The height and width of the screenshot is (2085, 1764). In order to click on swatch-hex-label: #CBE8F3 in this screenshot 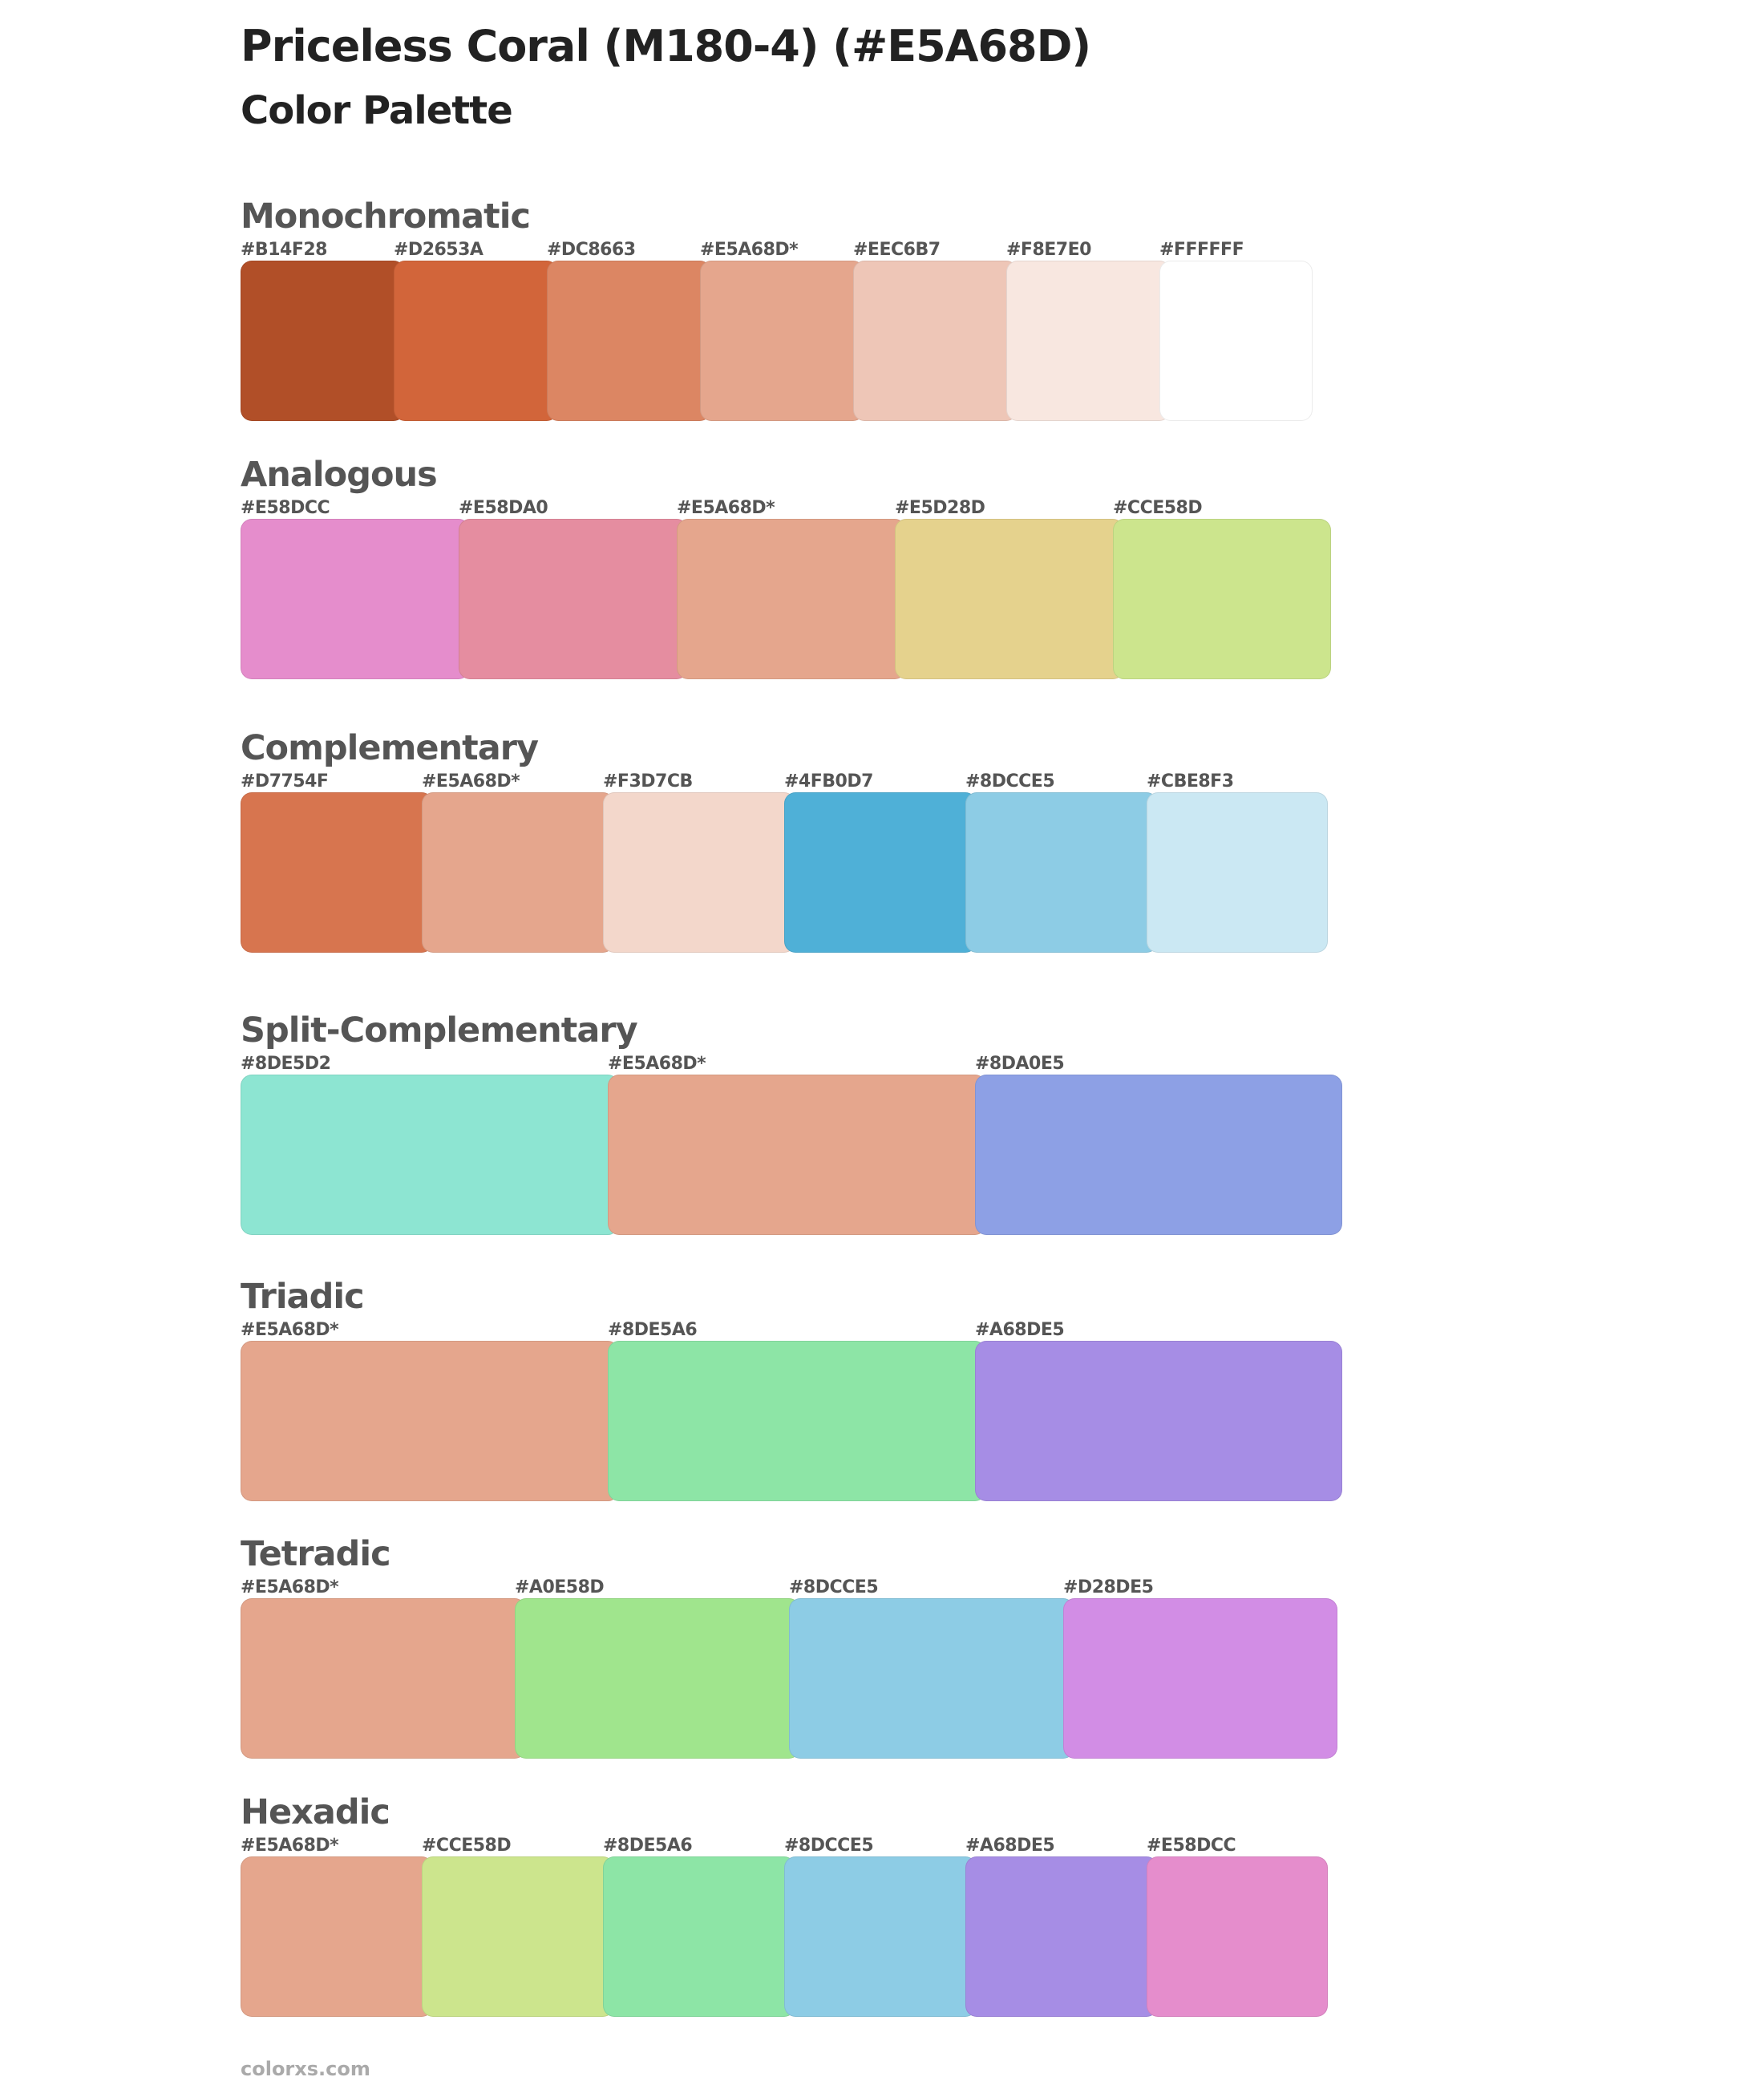, I will do `click(1190, 781)`.